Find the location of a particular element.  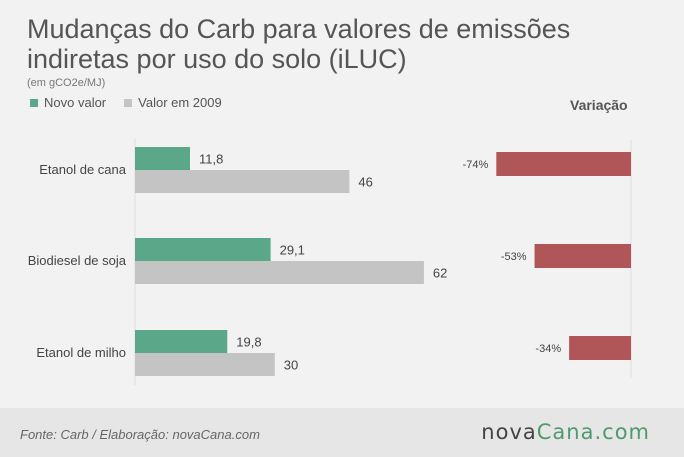

legend-label-new: Novo valor is located at coordinates (75, 102).